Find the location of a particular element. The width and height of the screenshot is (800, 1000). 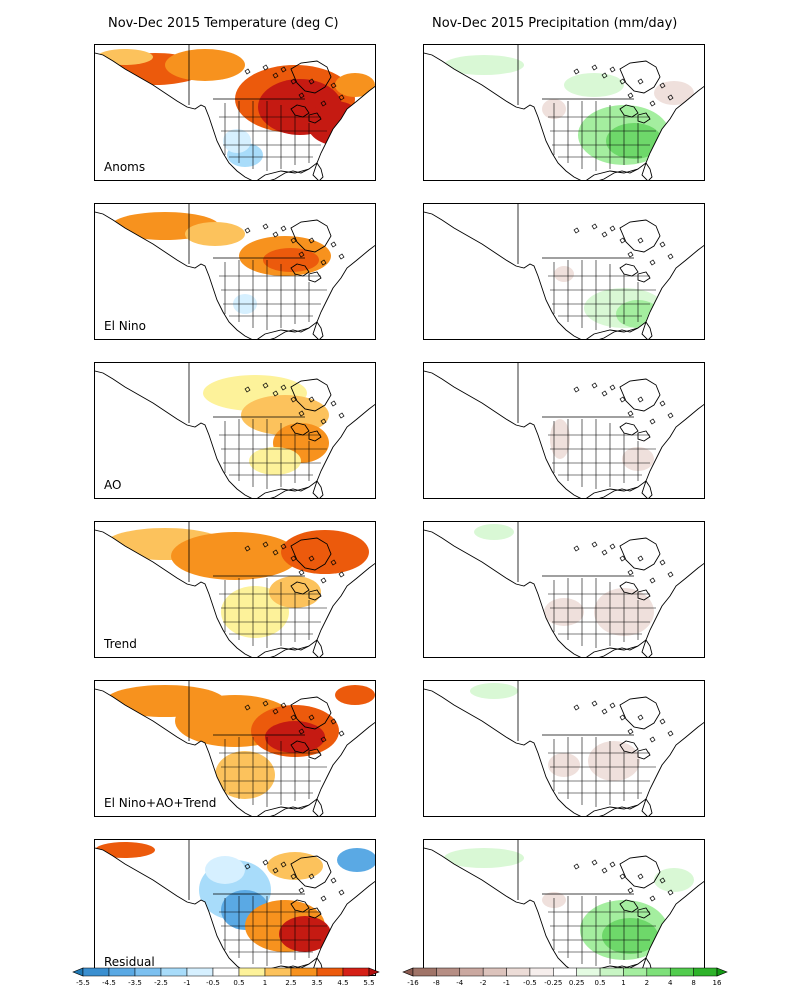

temperature-colorbar-tick-label: 1 is located at coordinates (265, 983).